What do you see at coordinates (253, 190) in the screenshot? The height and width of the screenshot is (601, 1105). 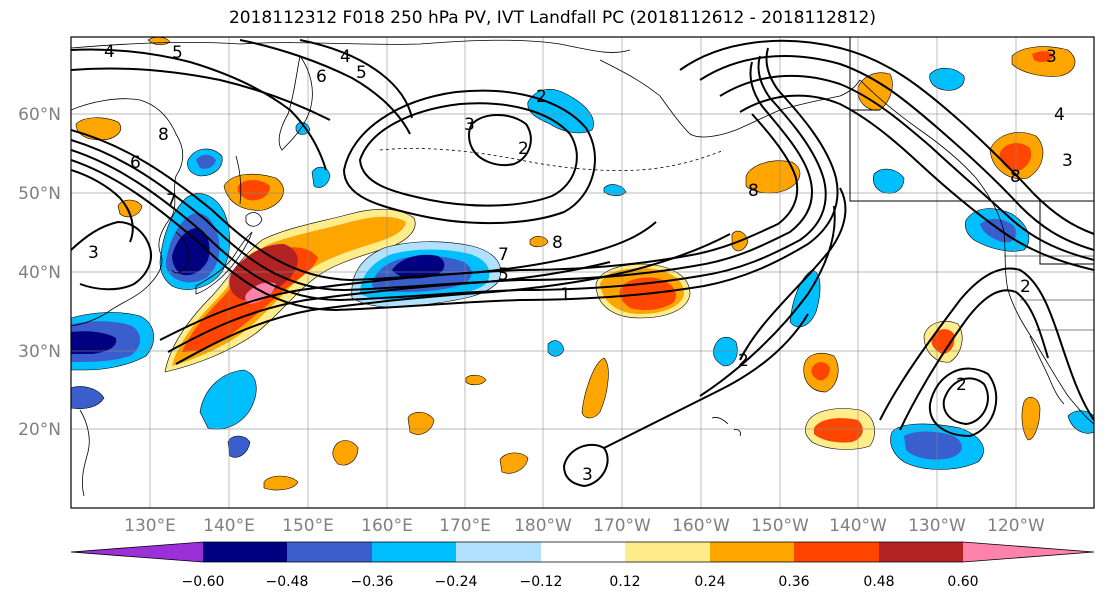 I see `positive-anomaly-small-3-red` at bounding box center [253, 190].